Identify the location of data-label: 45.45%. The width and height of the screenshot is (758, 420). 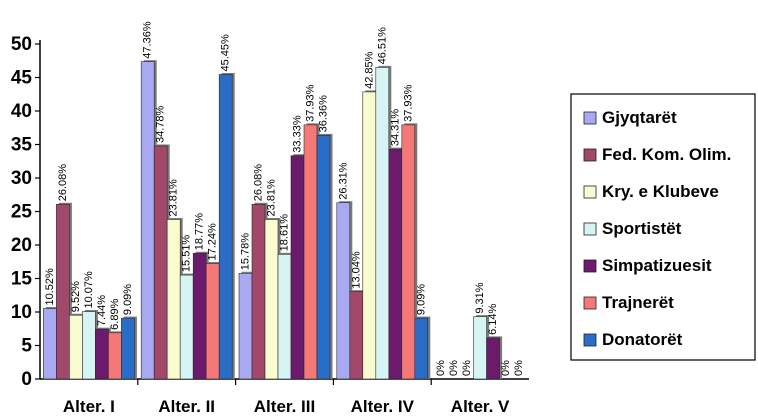
(226, 53).